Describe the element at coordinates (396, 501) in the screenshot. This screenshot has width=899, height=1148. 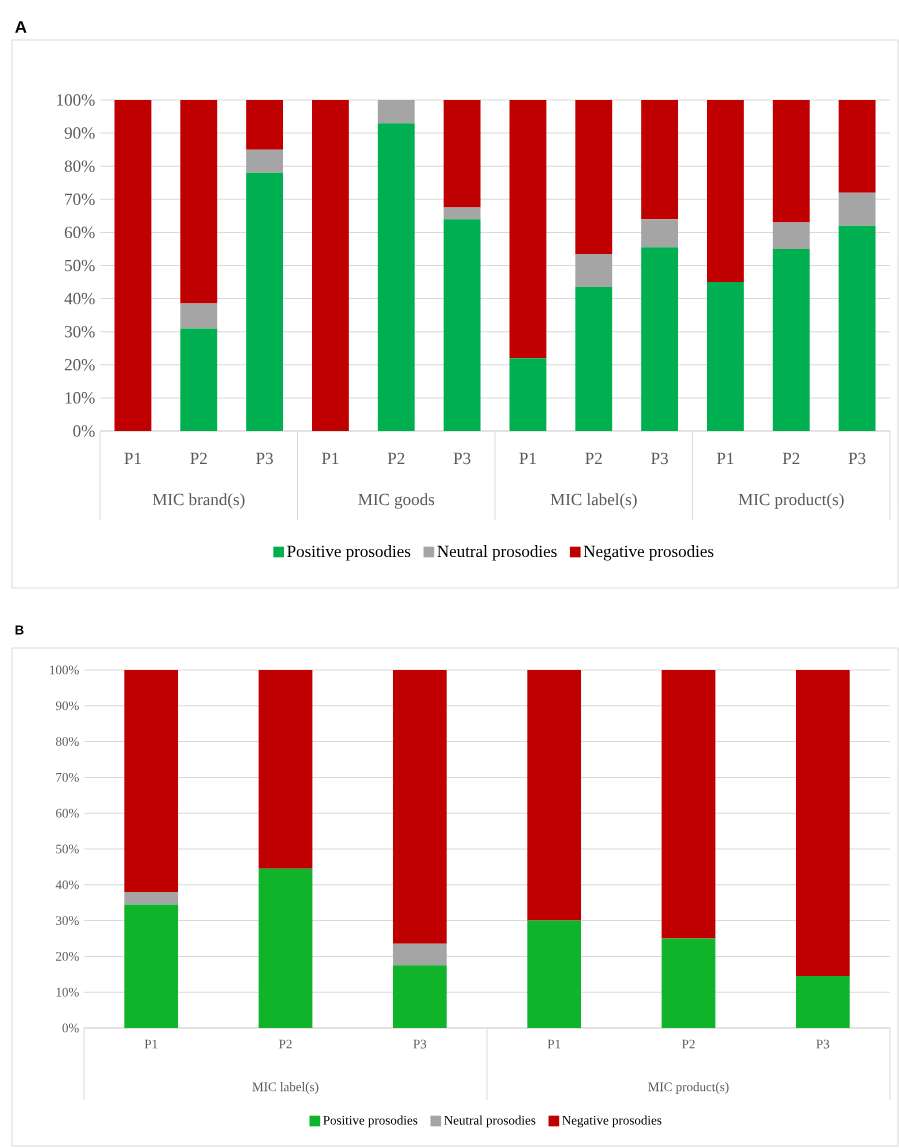
I see `text: MIC goods` at that location.